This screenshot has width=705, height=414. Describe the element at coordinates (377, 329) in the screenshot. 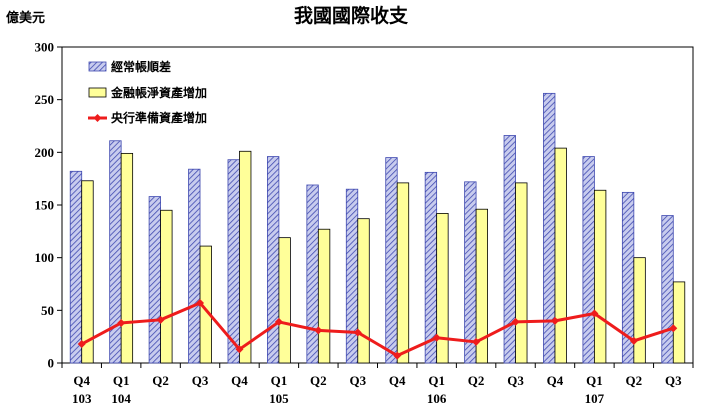

I see `line-reserve-assets` at that location.